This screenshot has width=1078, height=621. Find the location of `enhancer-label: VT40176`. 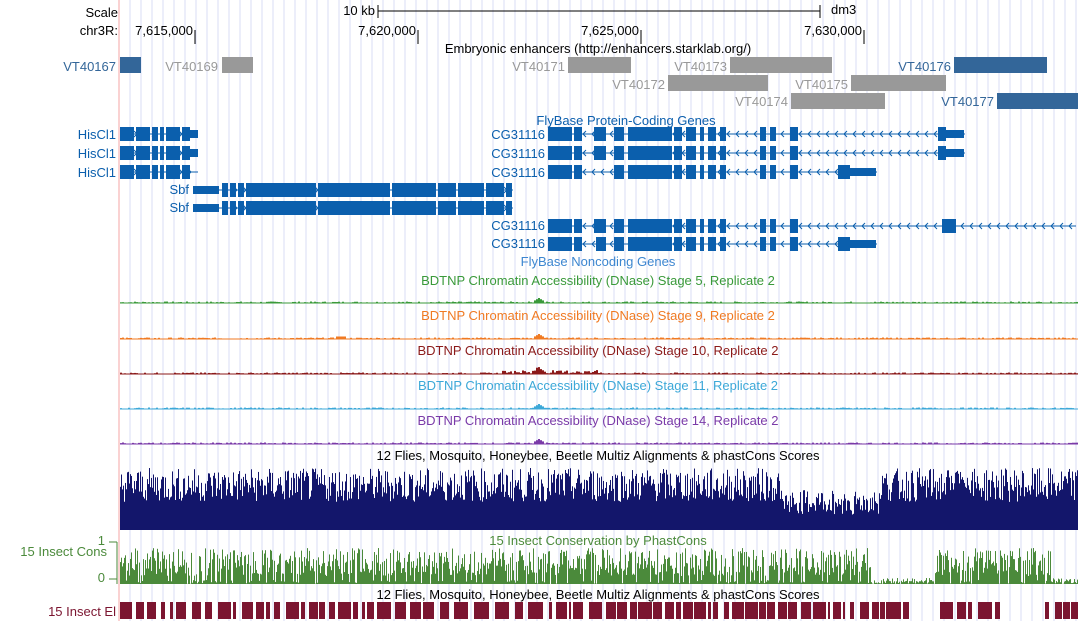

enhancer-label: VT40176 is located at coordinates (924, 66).